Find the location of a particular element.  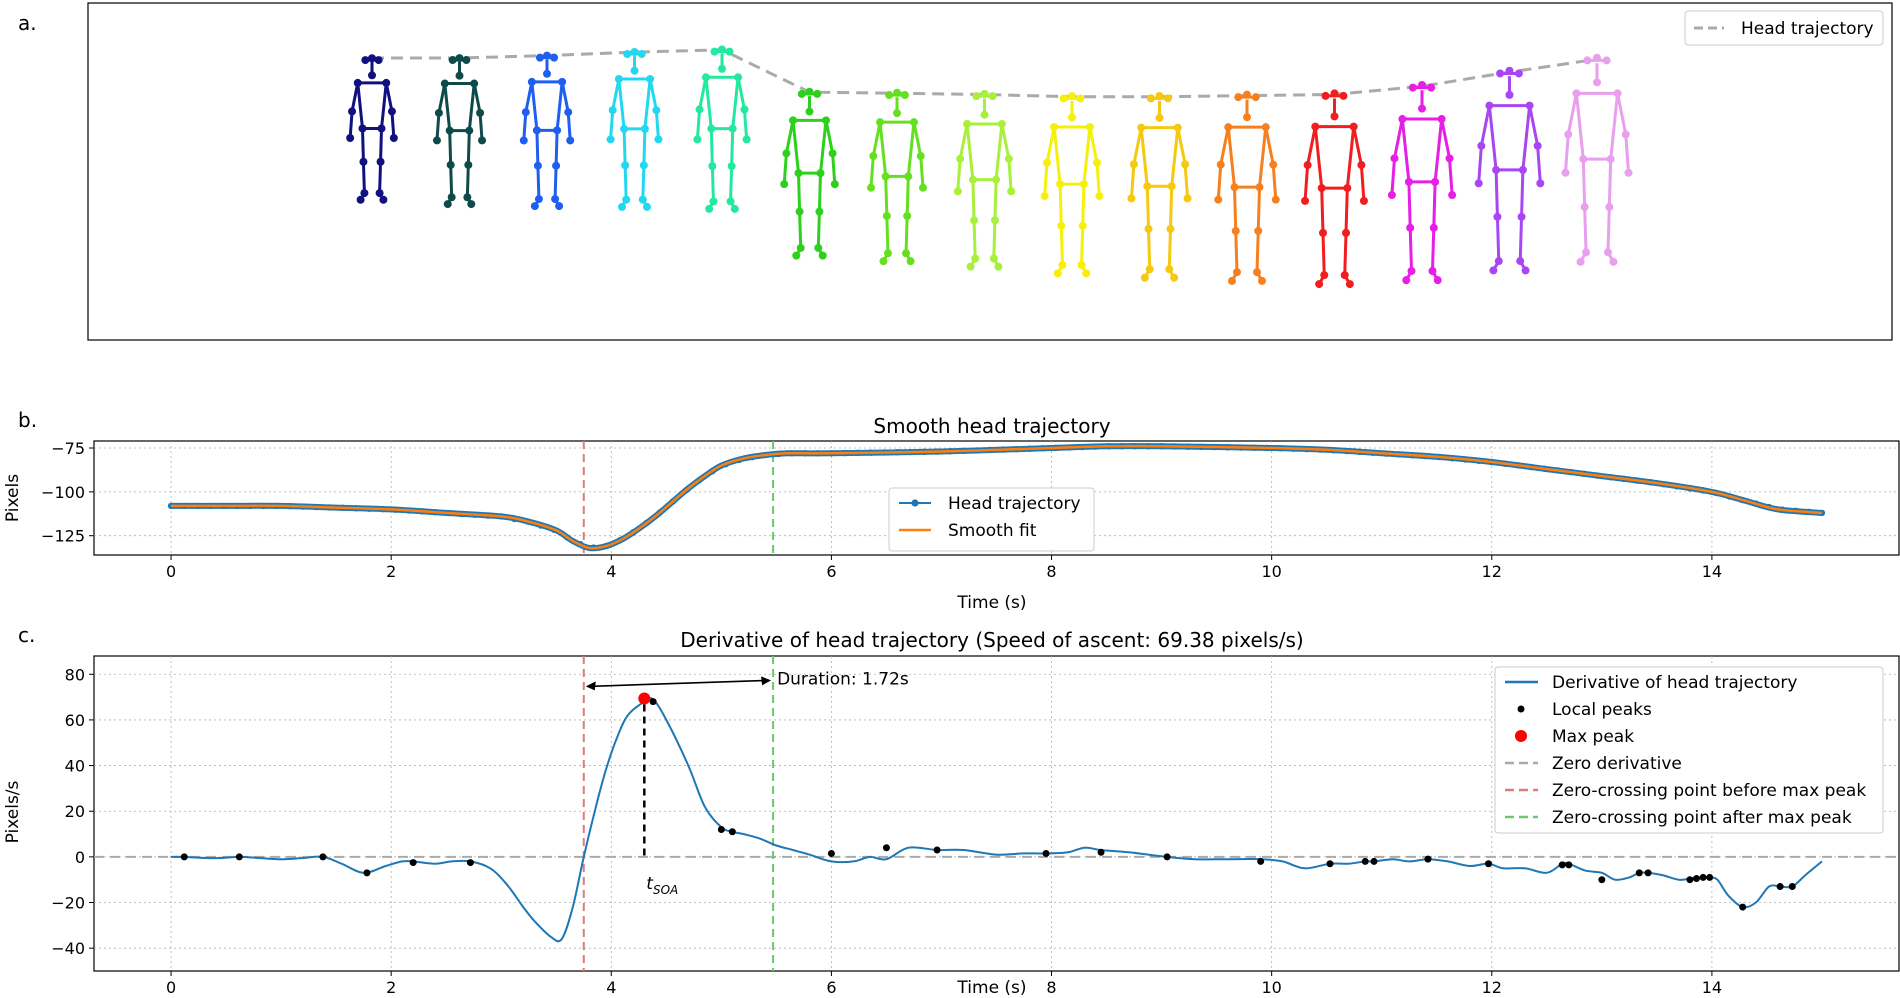

panel-label-c: c. is located at coordinates (26, 635).